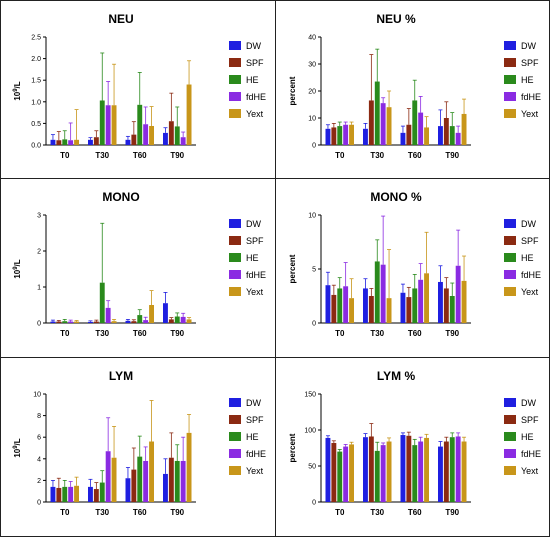  I want to click on y-tick-label: 20, so click(312, 92).